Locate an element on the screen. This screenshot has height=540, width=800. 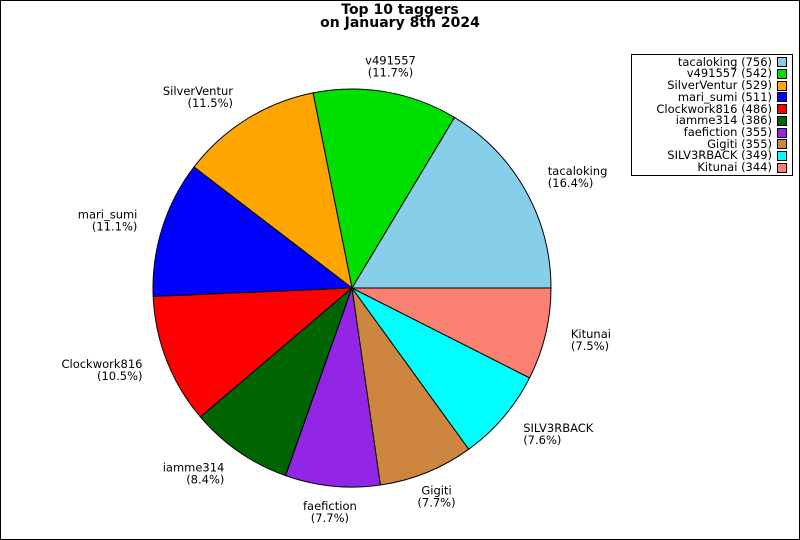
pie-label-SilverVentur: SilverVentur (11.5%) is located at coordinates (198, 97).